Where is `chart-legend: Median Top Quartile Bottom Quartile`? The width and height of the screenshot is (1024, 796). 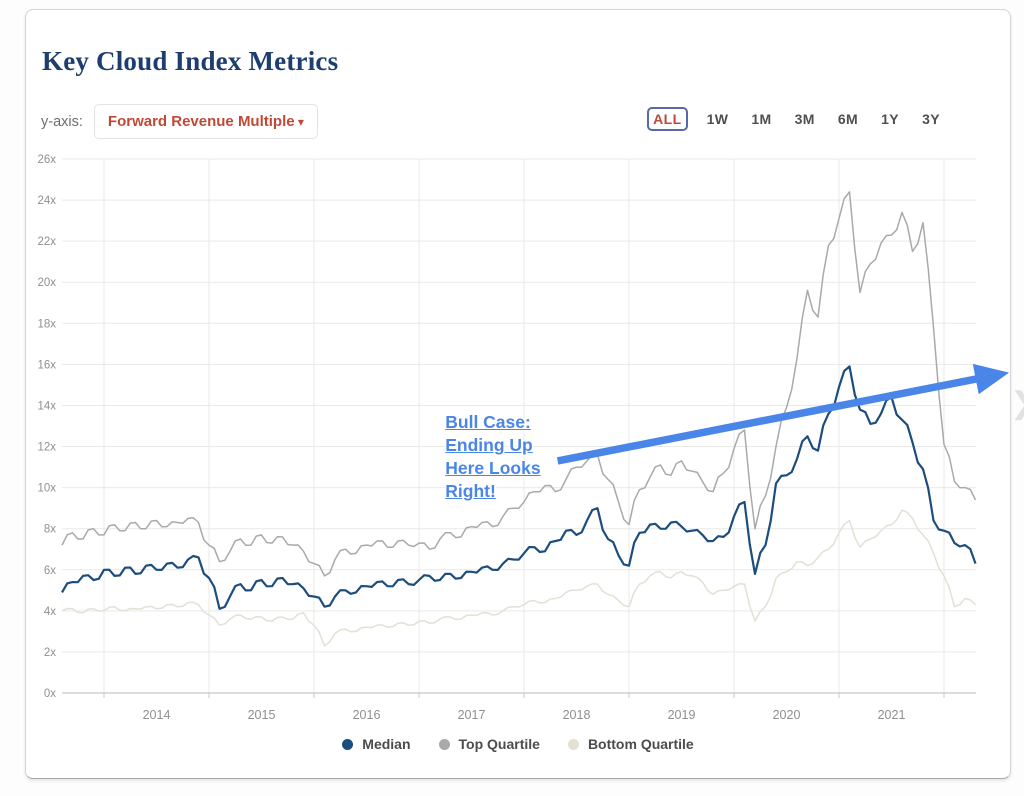
chart-legend: Median Top Quartile Bottom Quartile is located at coordinates (518, 744).